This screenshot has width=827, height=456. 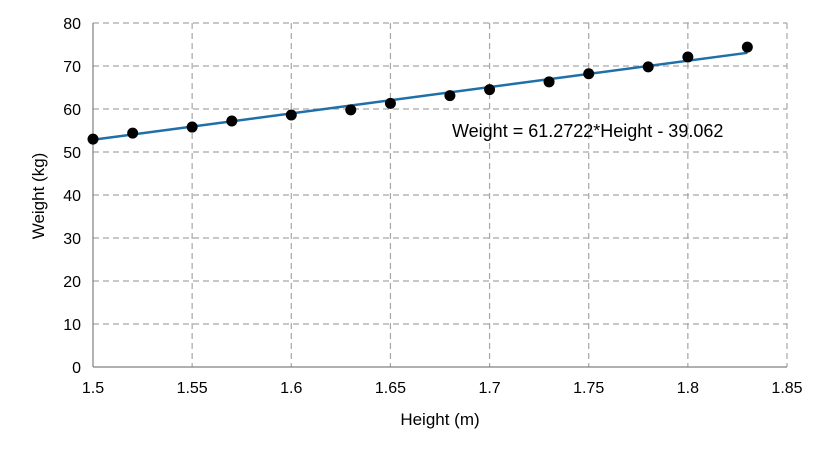 I want to click on x-tick-label: 1.55, so click(x=192, y=388).